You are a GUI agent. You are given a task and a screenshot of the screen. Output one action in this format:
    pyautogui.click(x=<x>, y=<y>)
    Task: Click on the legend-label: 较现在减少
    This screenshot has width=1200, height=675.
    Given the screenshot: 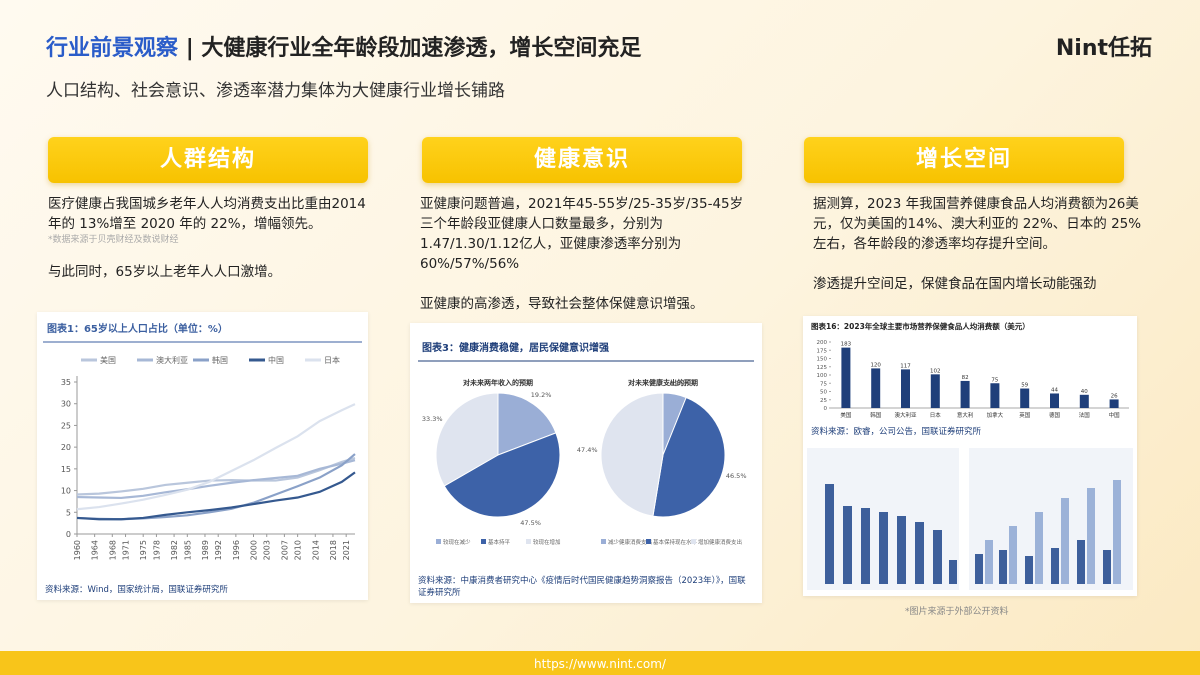 What is the action you would take?
    pyautogui.click(x=457, y=542)
    